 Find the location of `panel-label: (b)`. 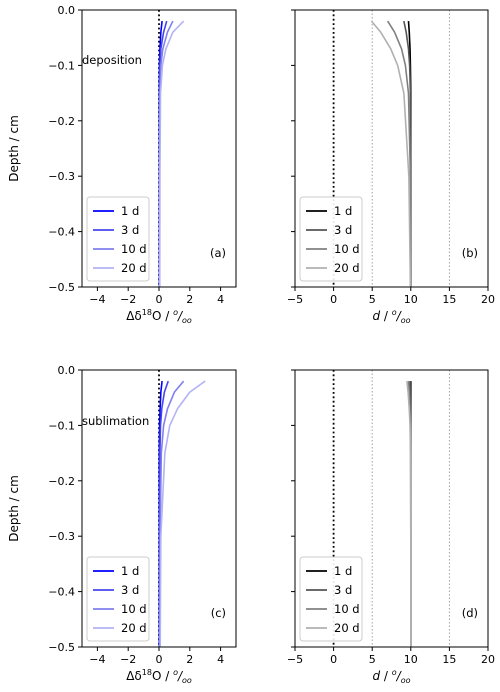

panel-label: (b) is located at coordinates (470, 253).